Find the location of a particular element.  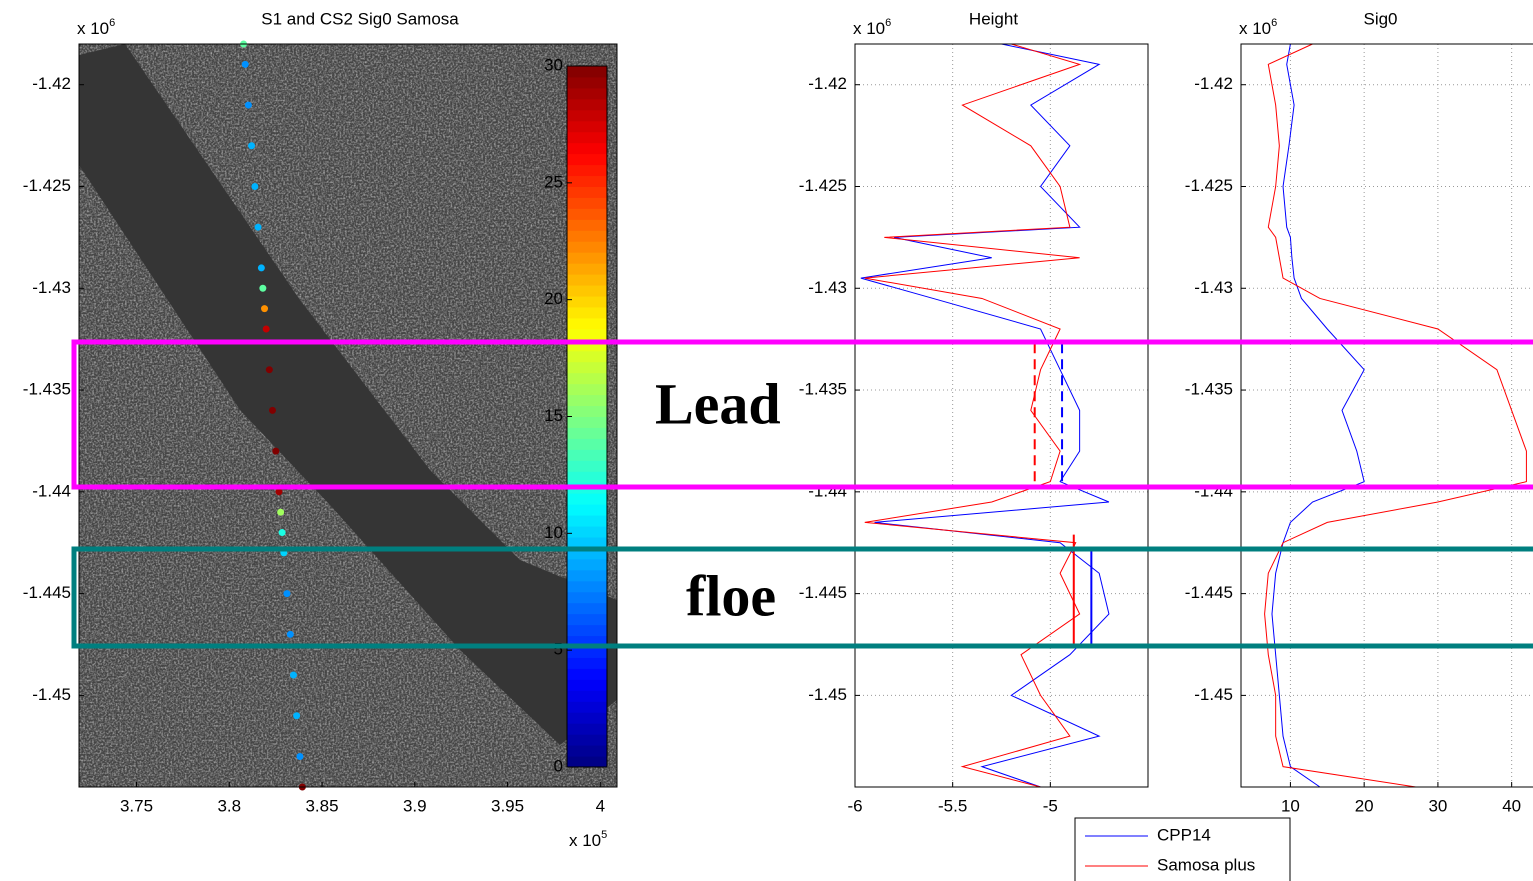

legend-box is located at coordinates (1182, 849).